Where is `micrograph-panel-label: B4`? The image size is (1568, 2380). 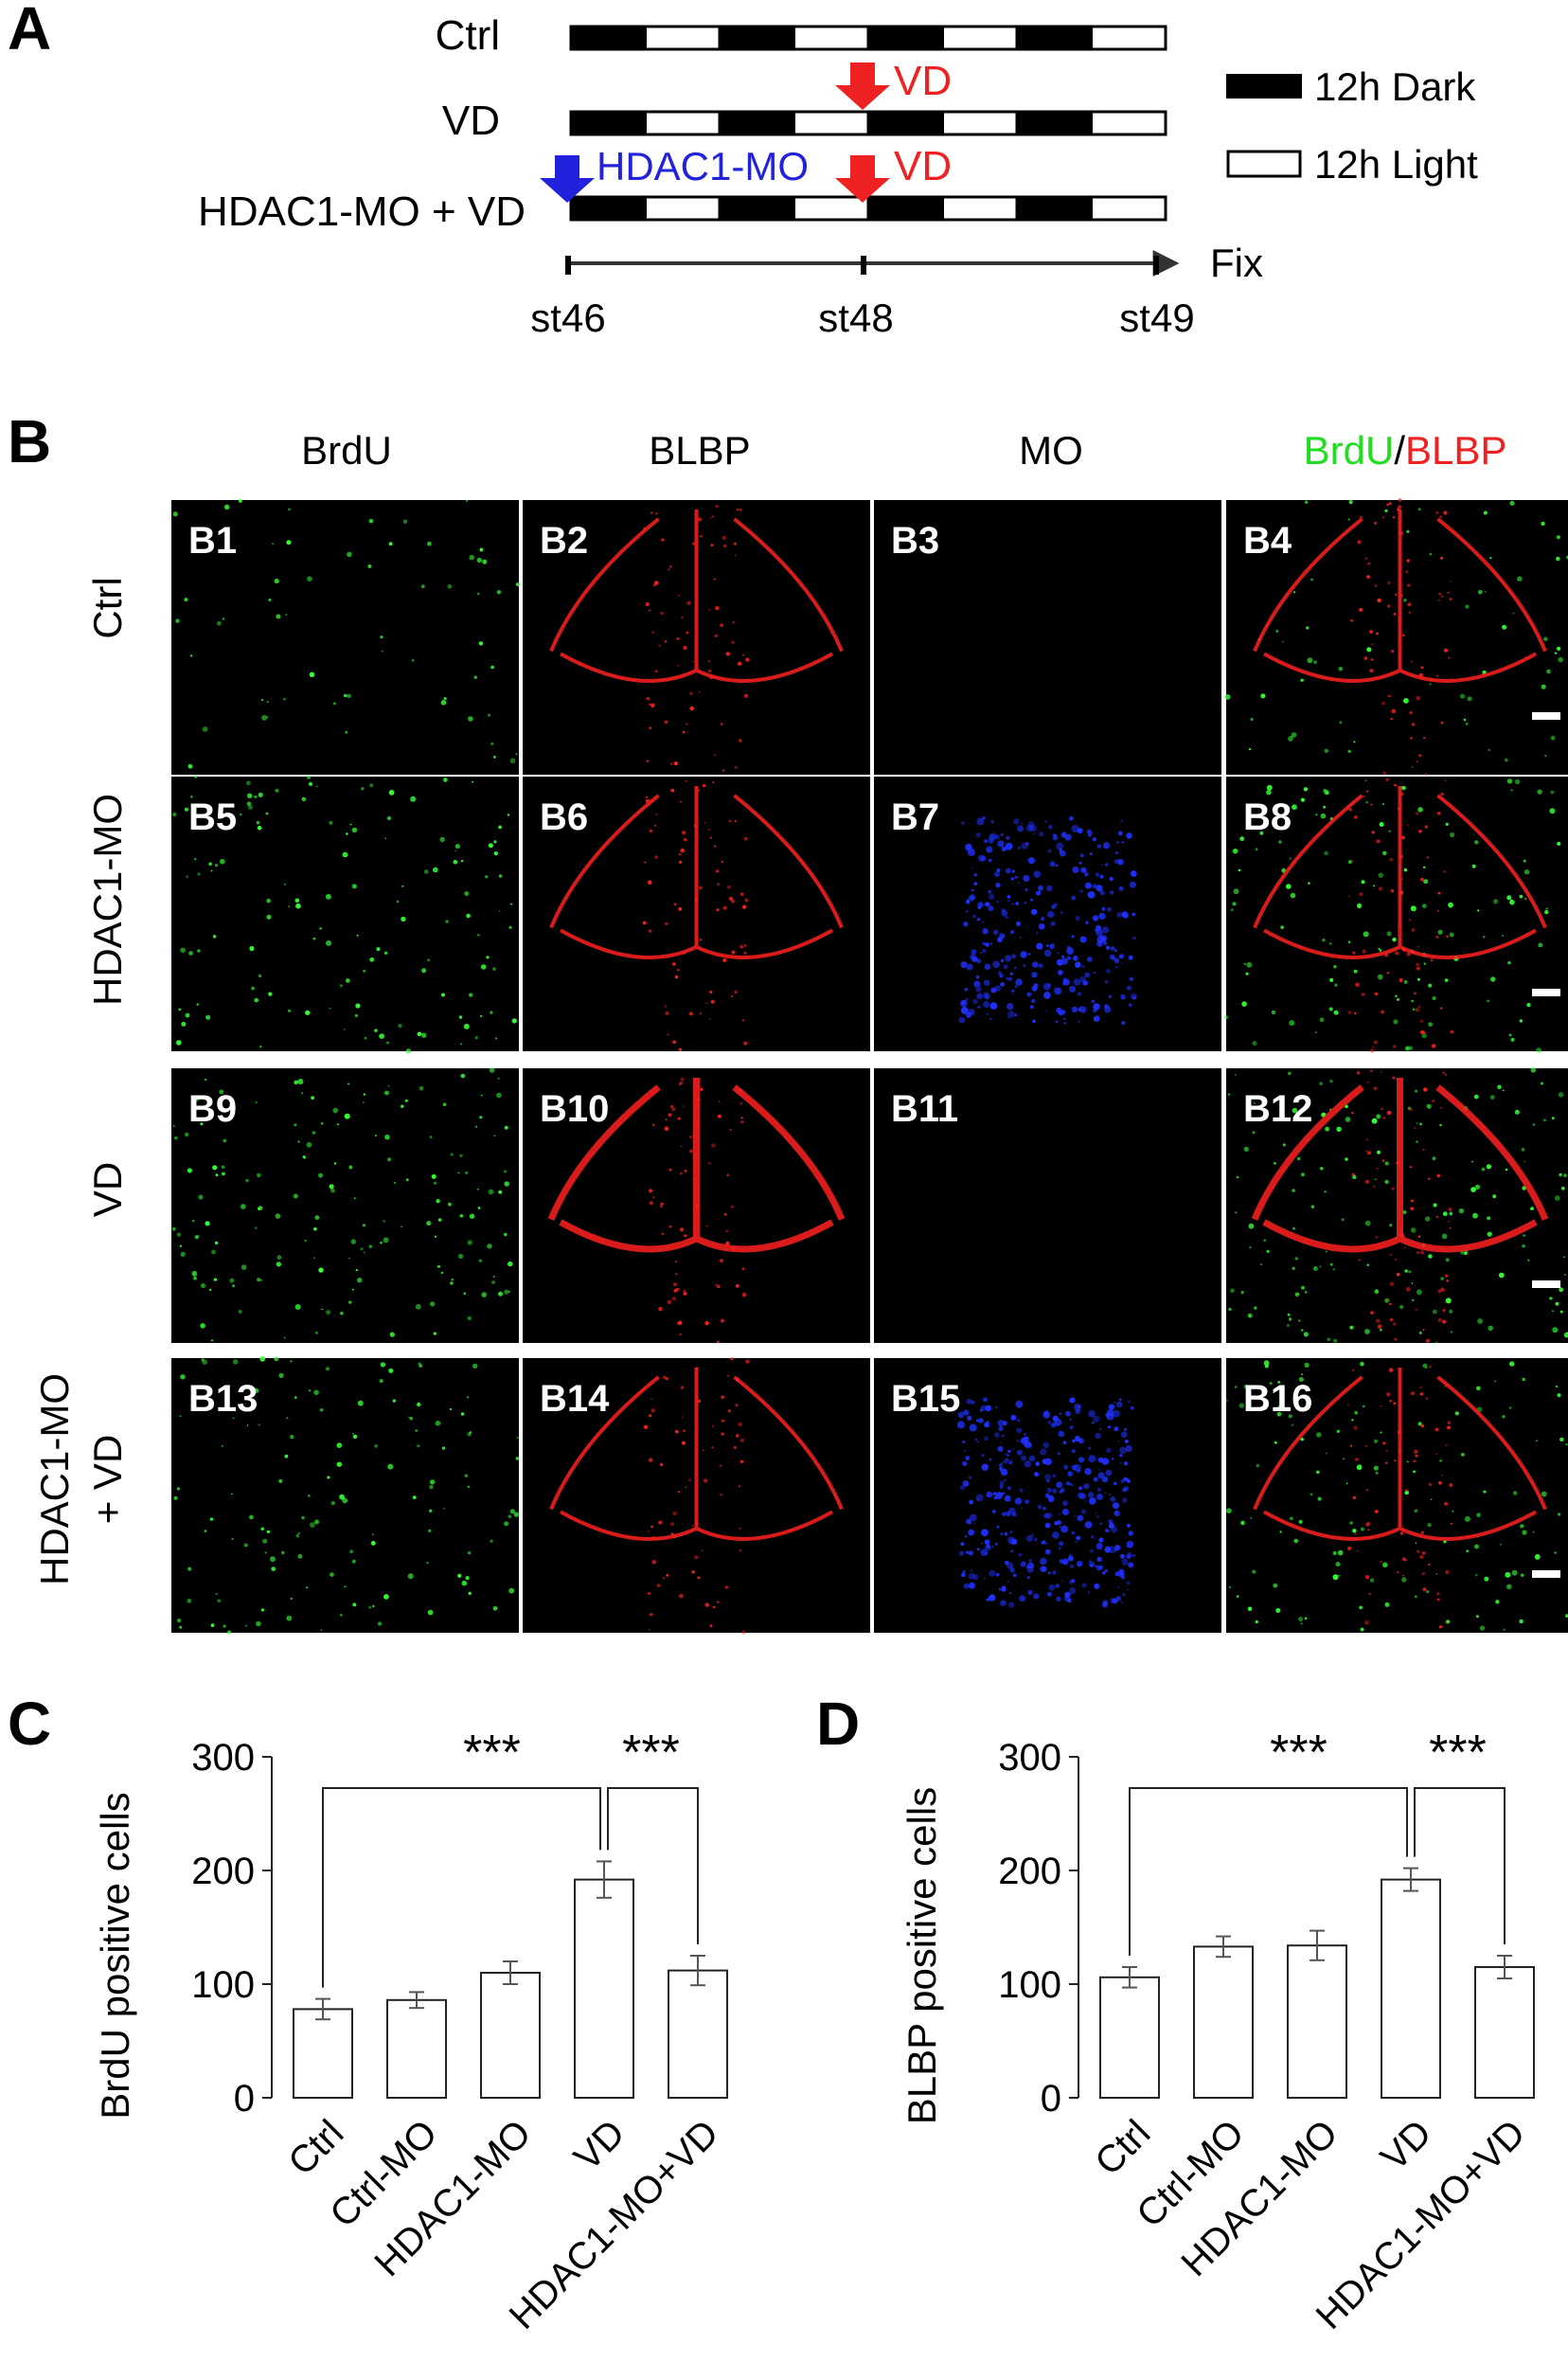 micrograph-panel-label: B4 is located at coordinates (1267, 541).